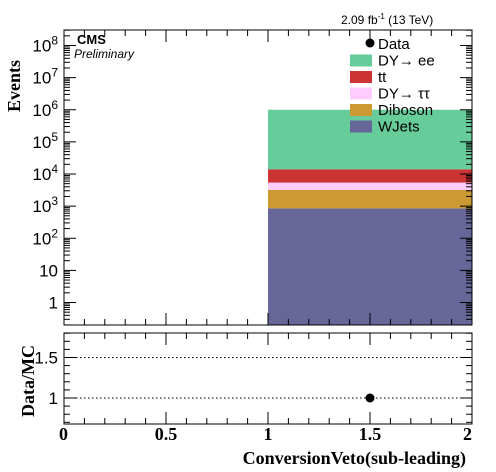 Image resolution: width=496 pixels, height=472 pixels. What do you see at coordinates (354, 458) in the screenshot?
I see `x-axis-label: ConversionVeto(sub-leading)` at bounding box center [354, 458].